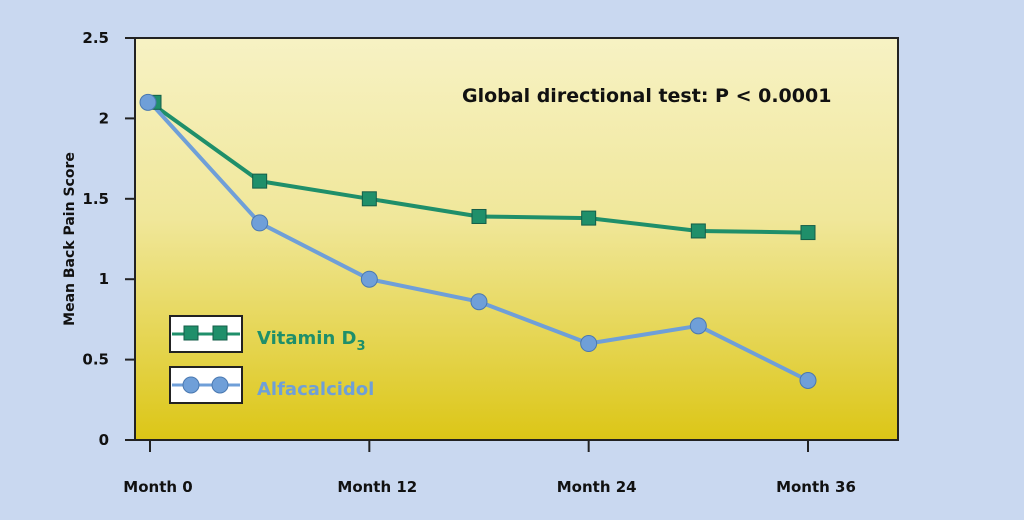  I want to click on legend-label-vitamin-d3: Vitamin D3, so click(311, 341).